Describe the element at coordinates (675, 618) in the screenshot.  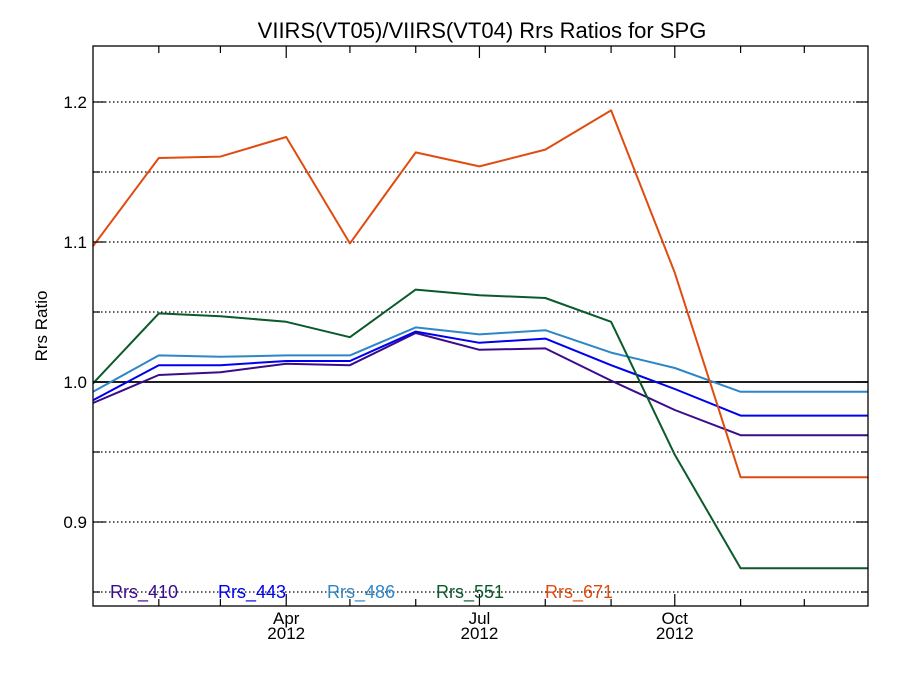
I see `x-tick-label-month: Oct` at that location.